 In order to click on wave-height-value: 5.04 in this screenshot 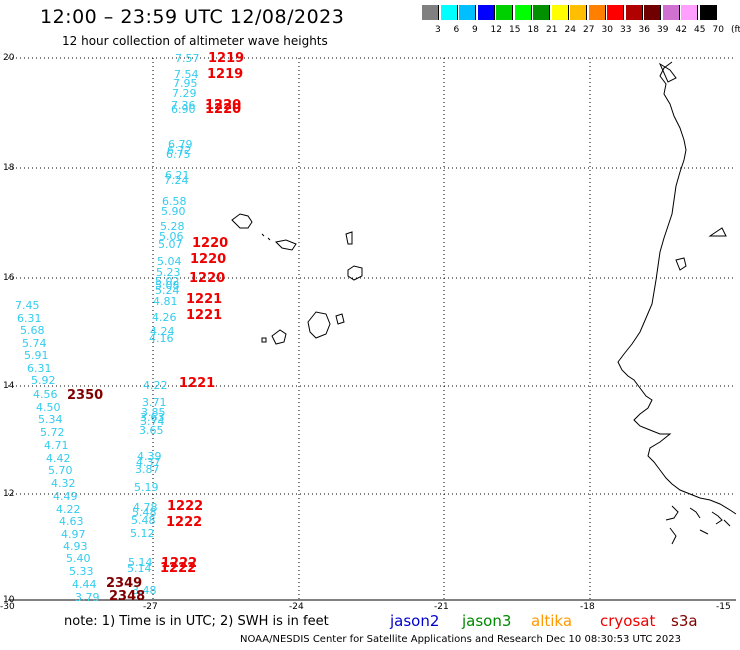, I will do `click(169, 261)`.